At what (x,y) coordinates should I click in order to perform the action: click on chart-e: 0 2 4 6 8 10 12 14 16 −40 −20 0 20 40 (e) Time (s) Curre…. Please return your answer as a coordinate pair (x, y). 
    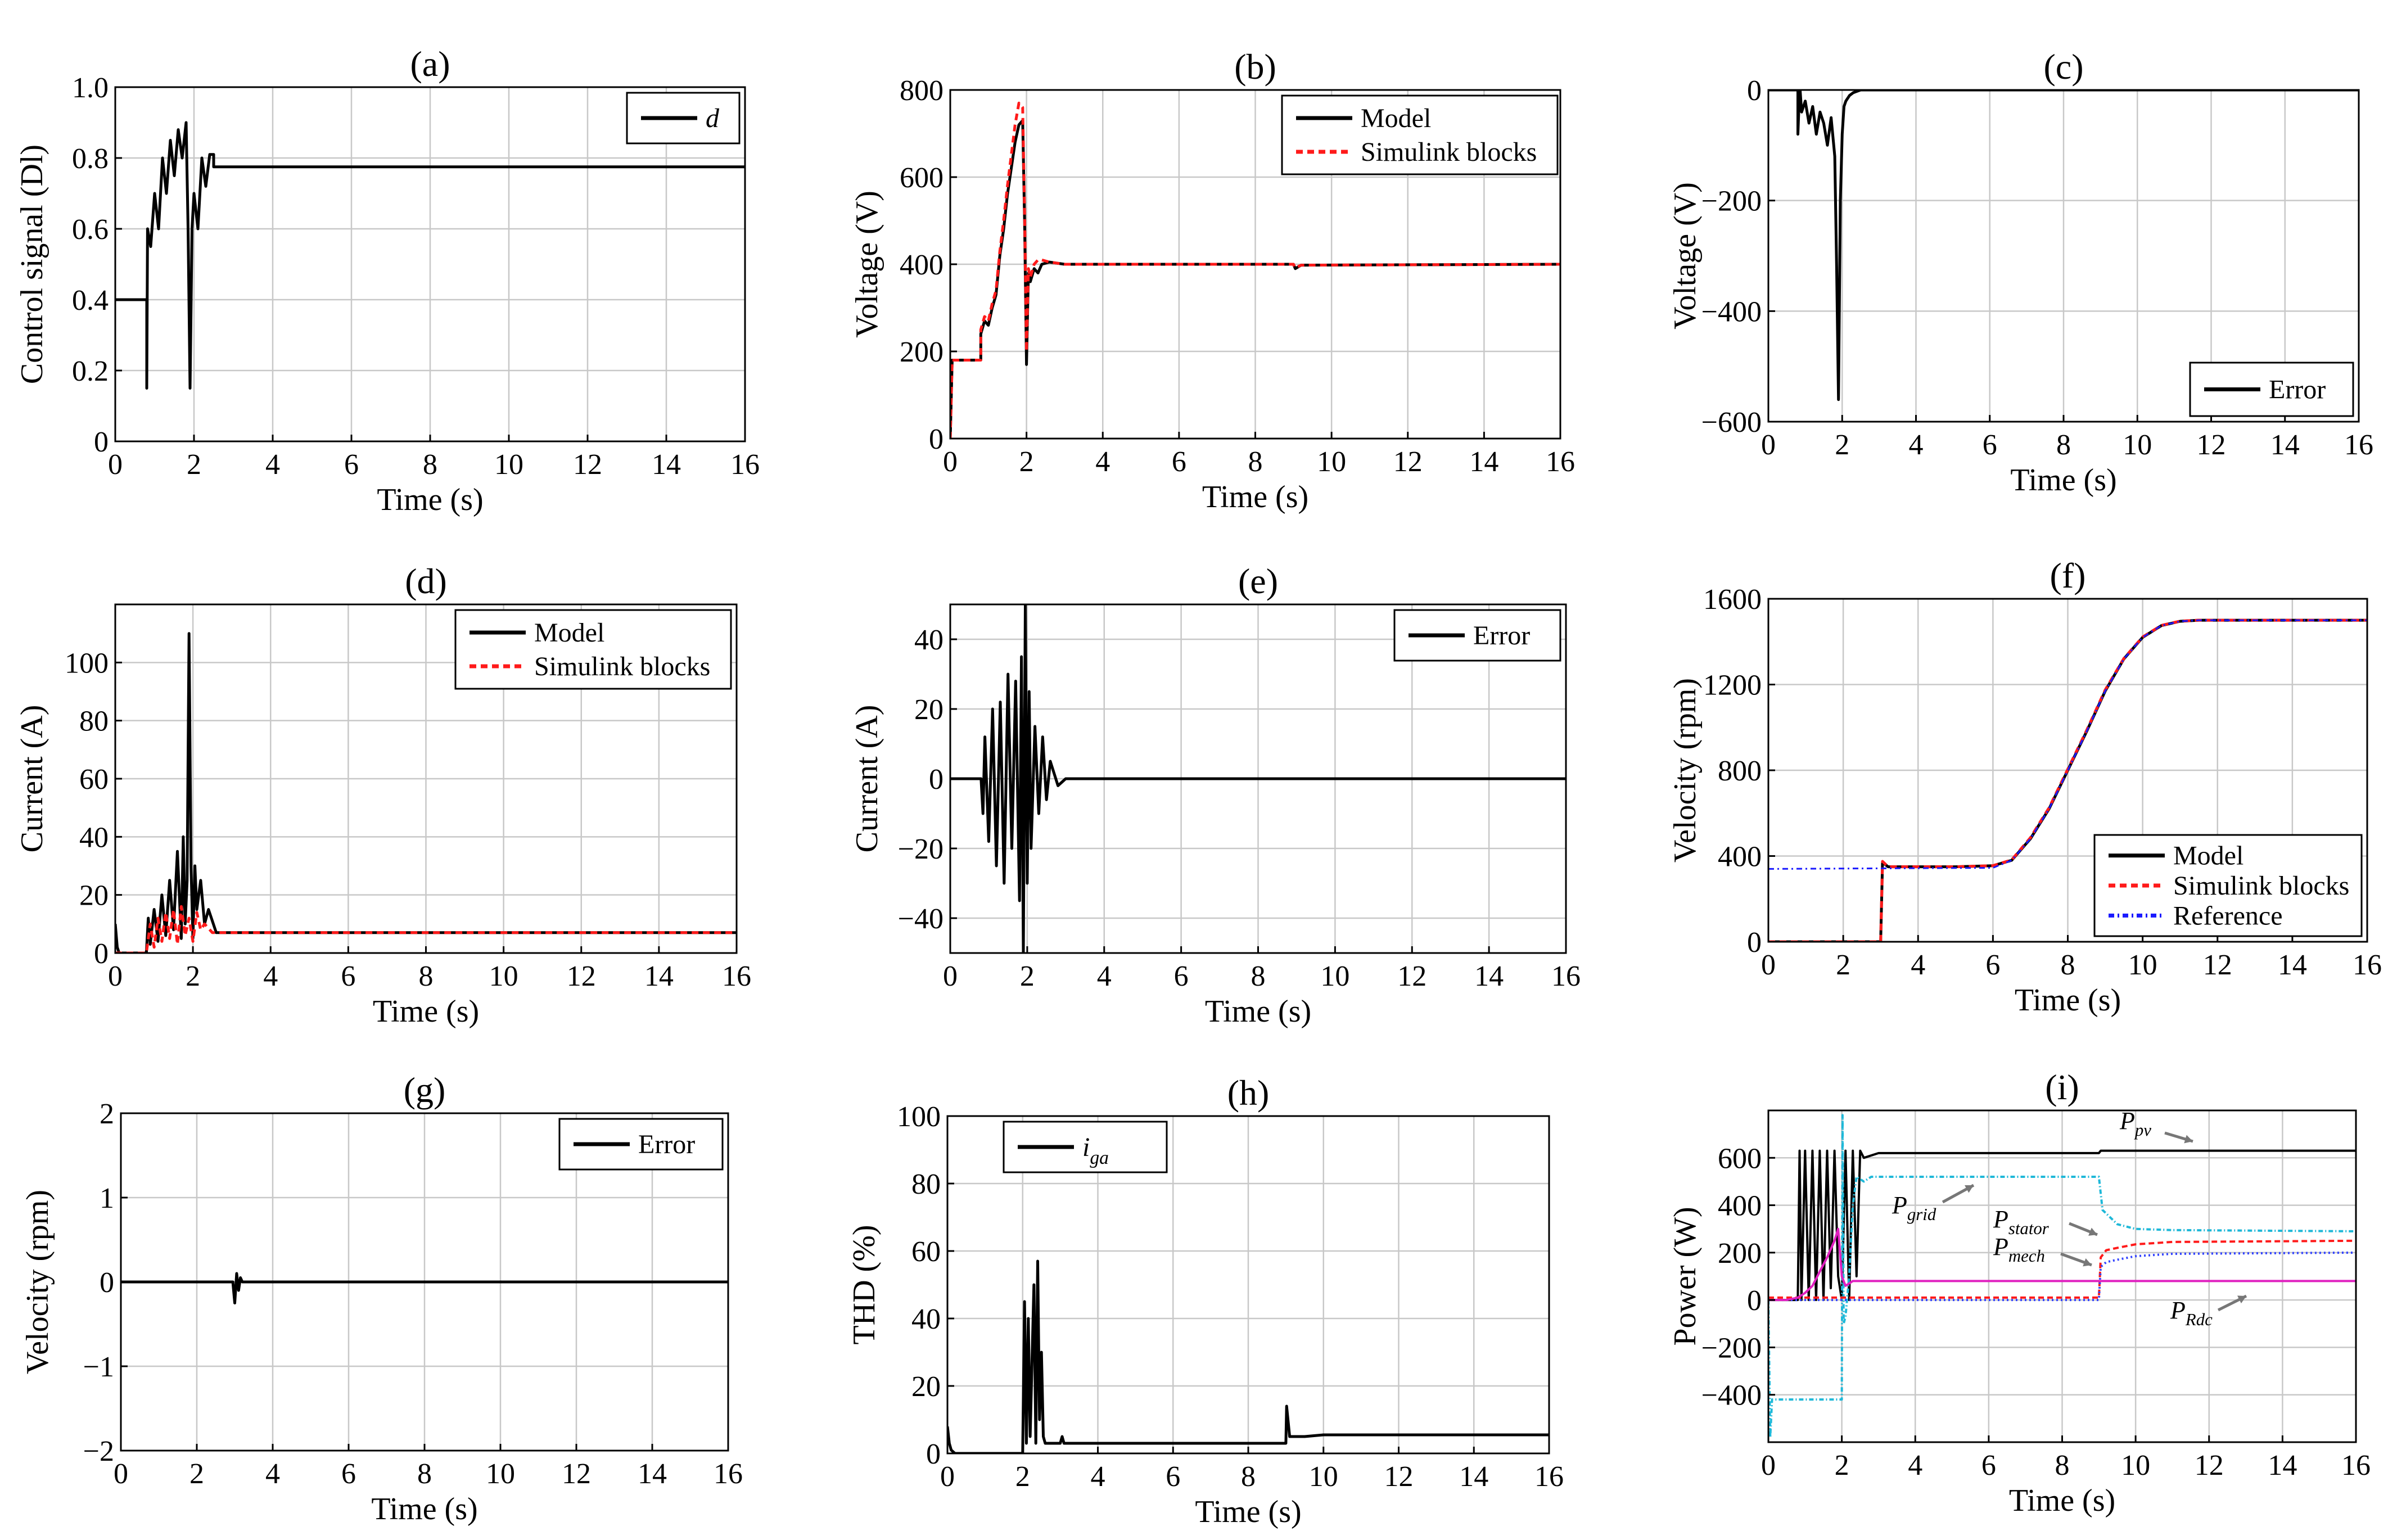
    Looking at the image, I should click on (1215, 795).